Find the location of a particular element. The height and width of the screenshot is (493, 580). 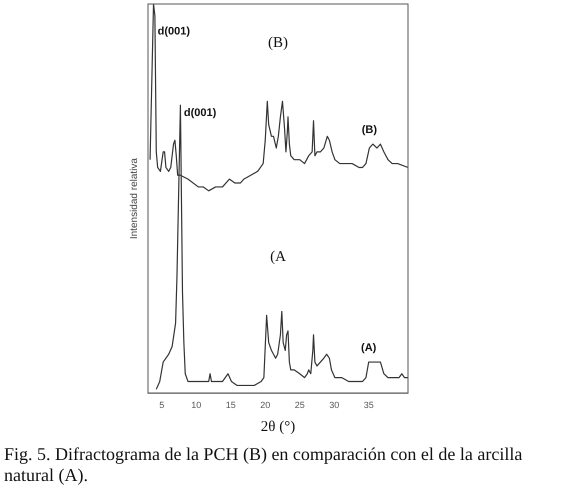

series-label: (A) is located at coordinates (369, 348).